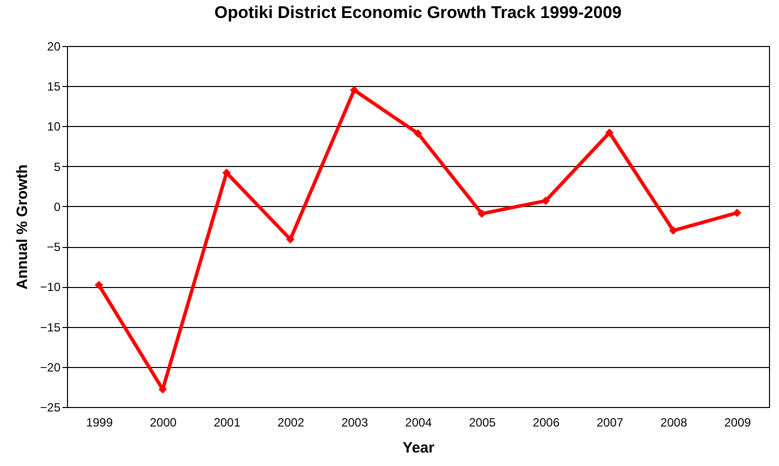 Image resolution: width=779 pixels, height=466 pixels. Describe the element at coordinates (674, 423) in the screenshot. I see `x-tick-label: 2008` at that location.